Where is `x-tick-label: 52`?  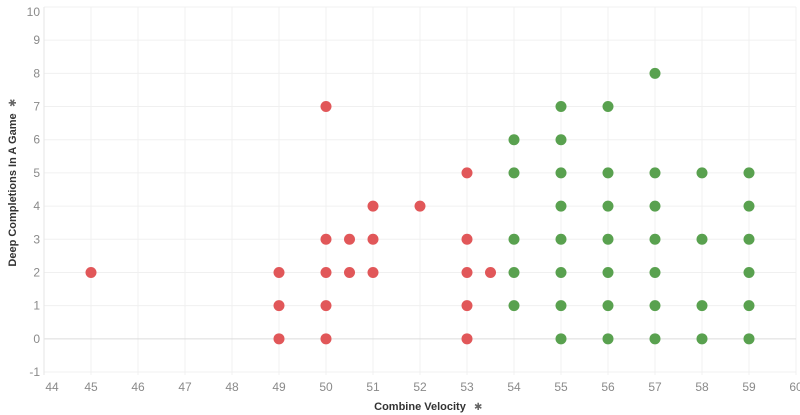 x-tick-label: 52 is located at coordinates (420, 387).